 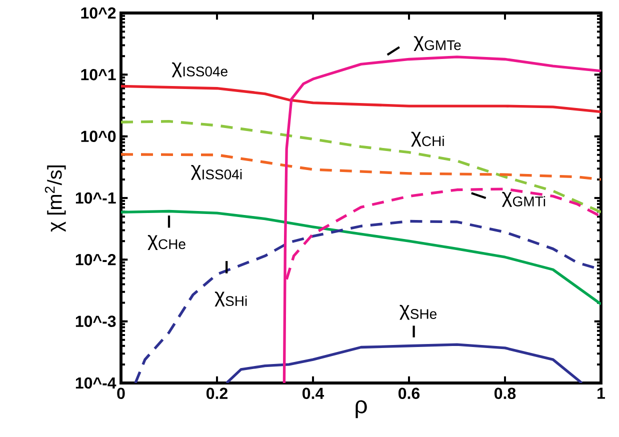 What do you see at coordinates (98, 136) in the screenshot?
I see `y-tick-label: 10^0` at bounding box center [98, 136].